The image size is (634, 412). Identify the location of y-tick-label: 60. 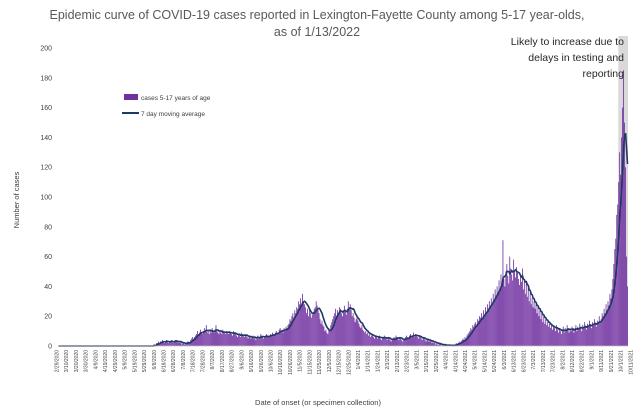
(48, 257).